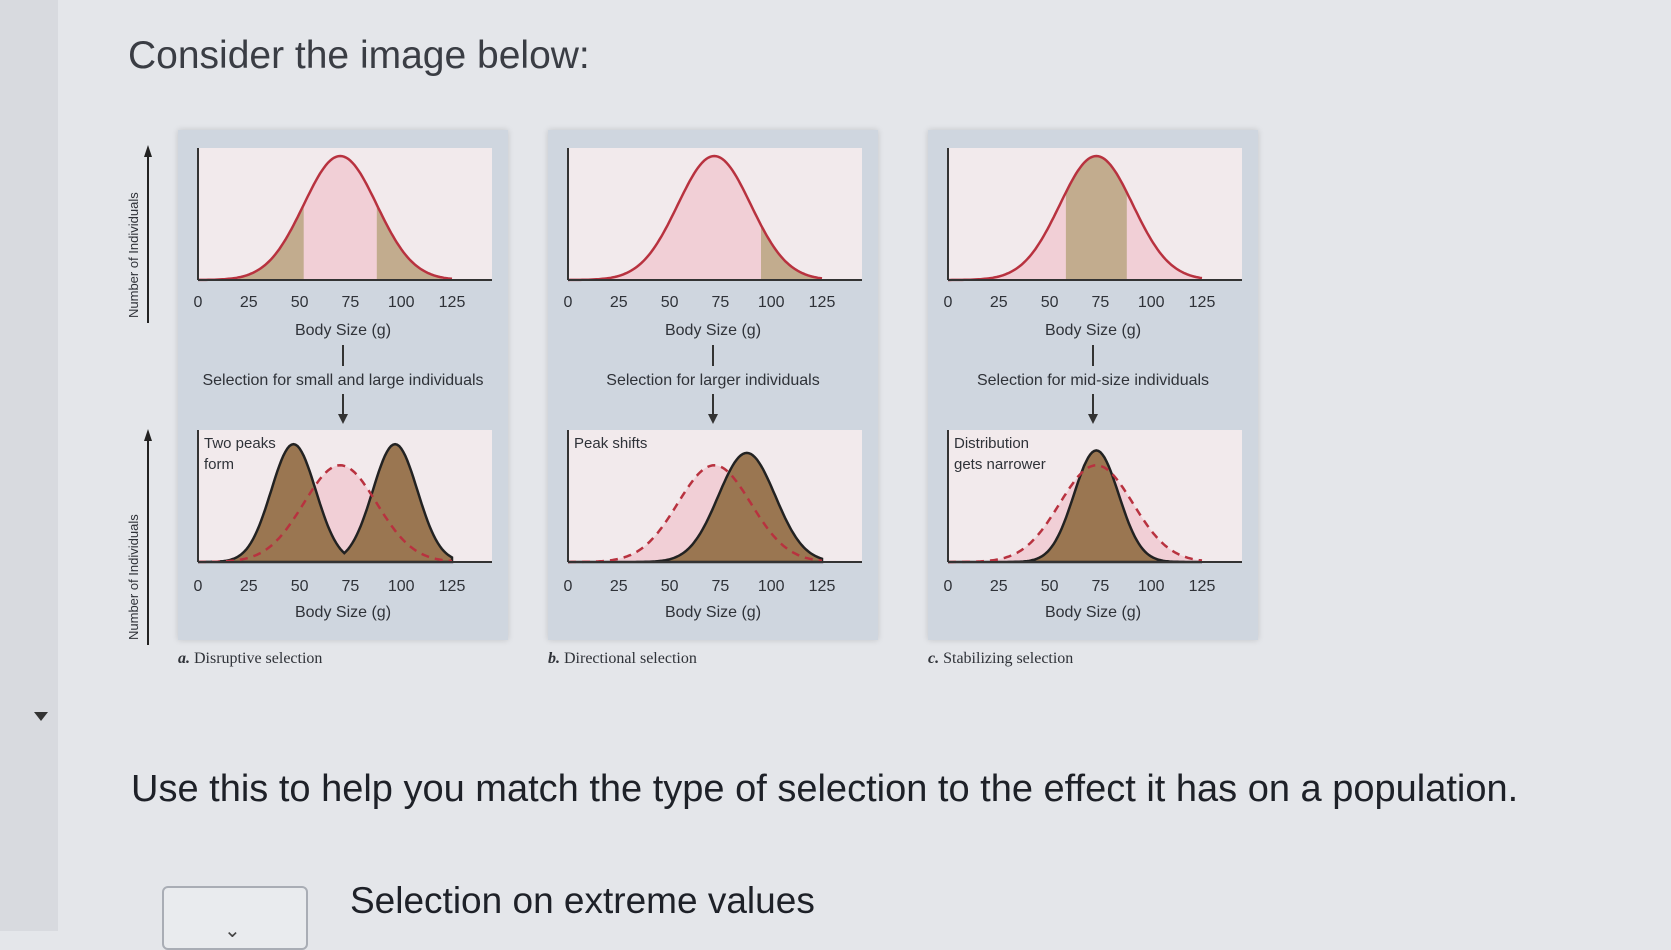 Image resolution: width=1671 pixels, height=950 pixels. I want to click on annotation-line: Distribution, so click(992, 443).